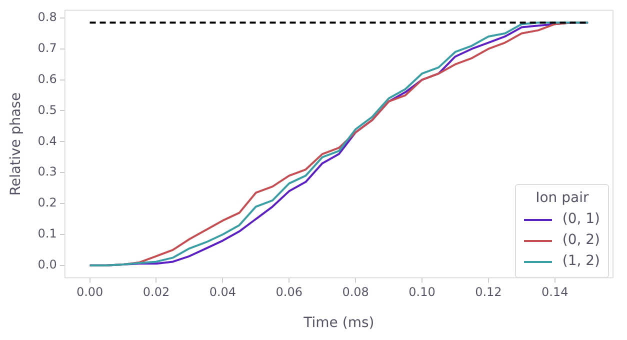 This screenshot has width=627, height=340. What do you see at coordinates (156, 292) in the screenshot?
I see `x-tick-label: 0.02` at bounding box center [156, 292].